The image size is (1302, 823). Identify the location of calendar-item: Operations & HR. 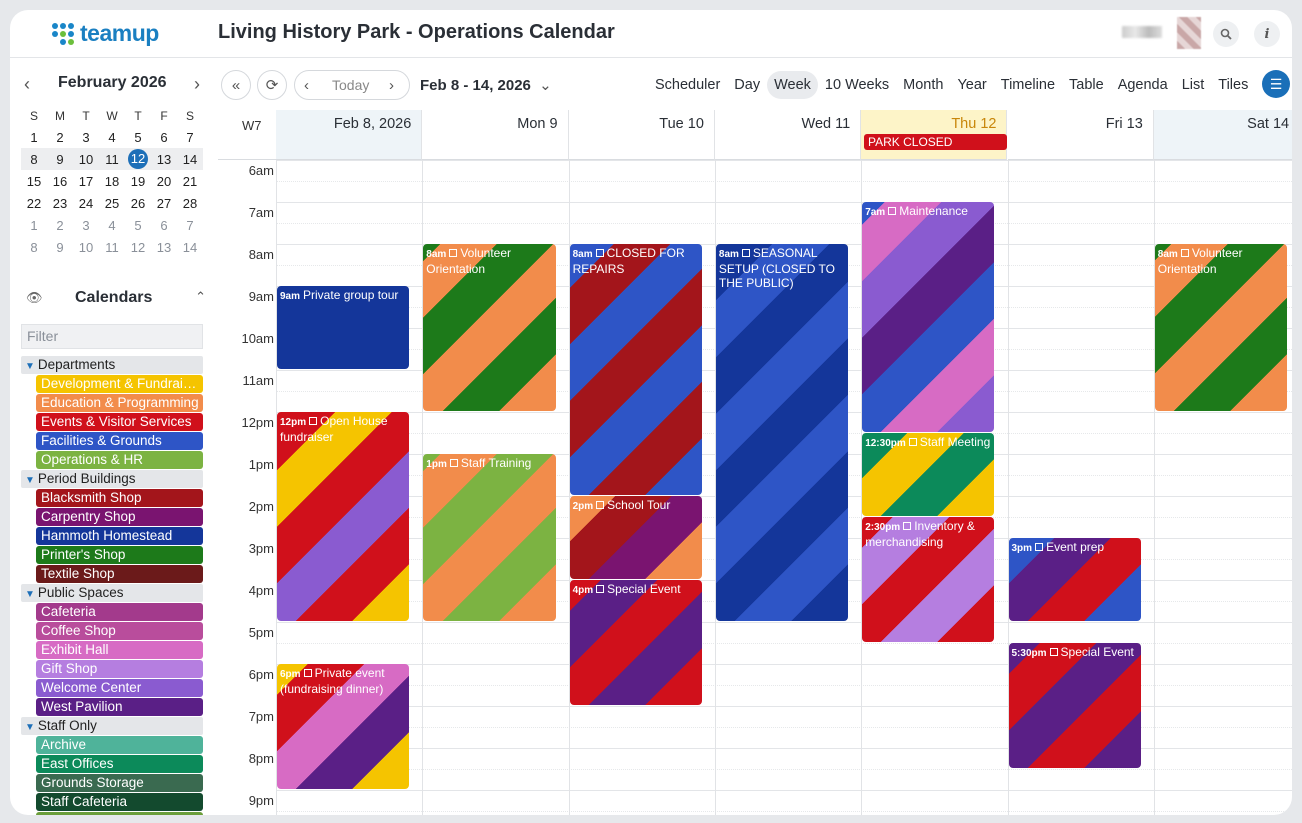
(119, 460).